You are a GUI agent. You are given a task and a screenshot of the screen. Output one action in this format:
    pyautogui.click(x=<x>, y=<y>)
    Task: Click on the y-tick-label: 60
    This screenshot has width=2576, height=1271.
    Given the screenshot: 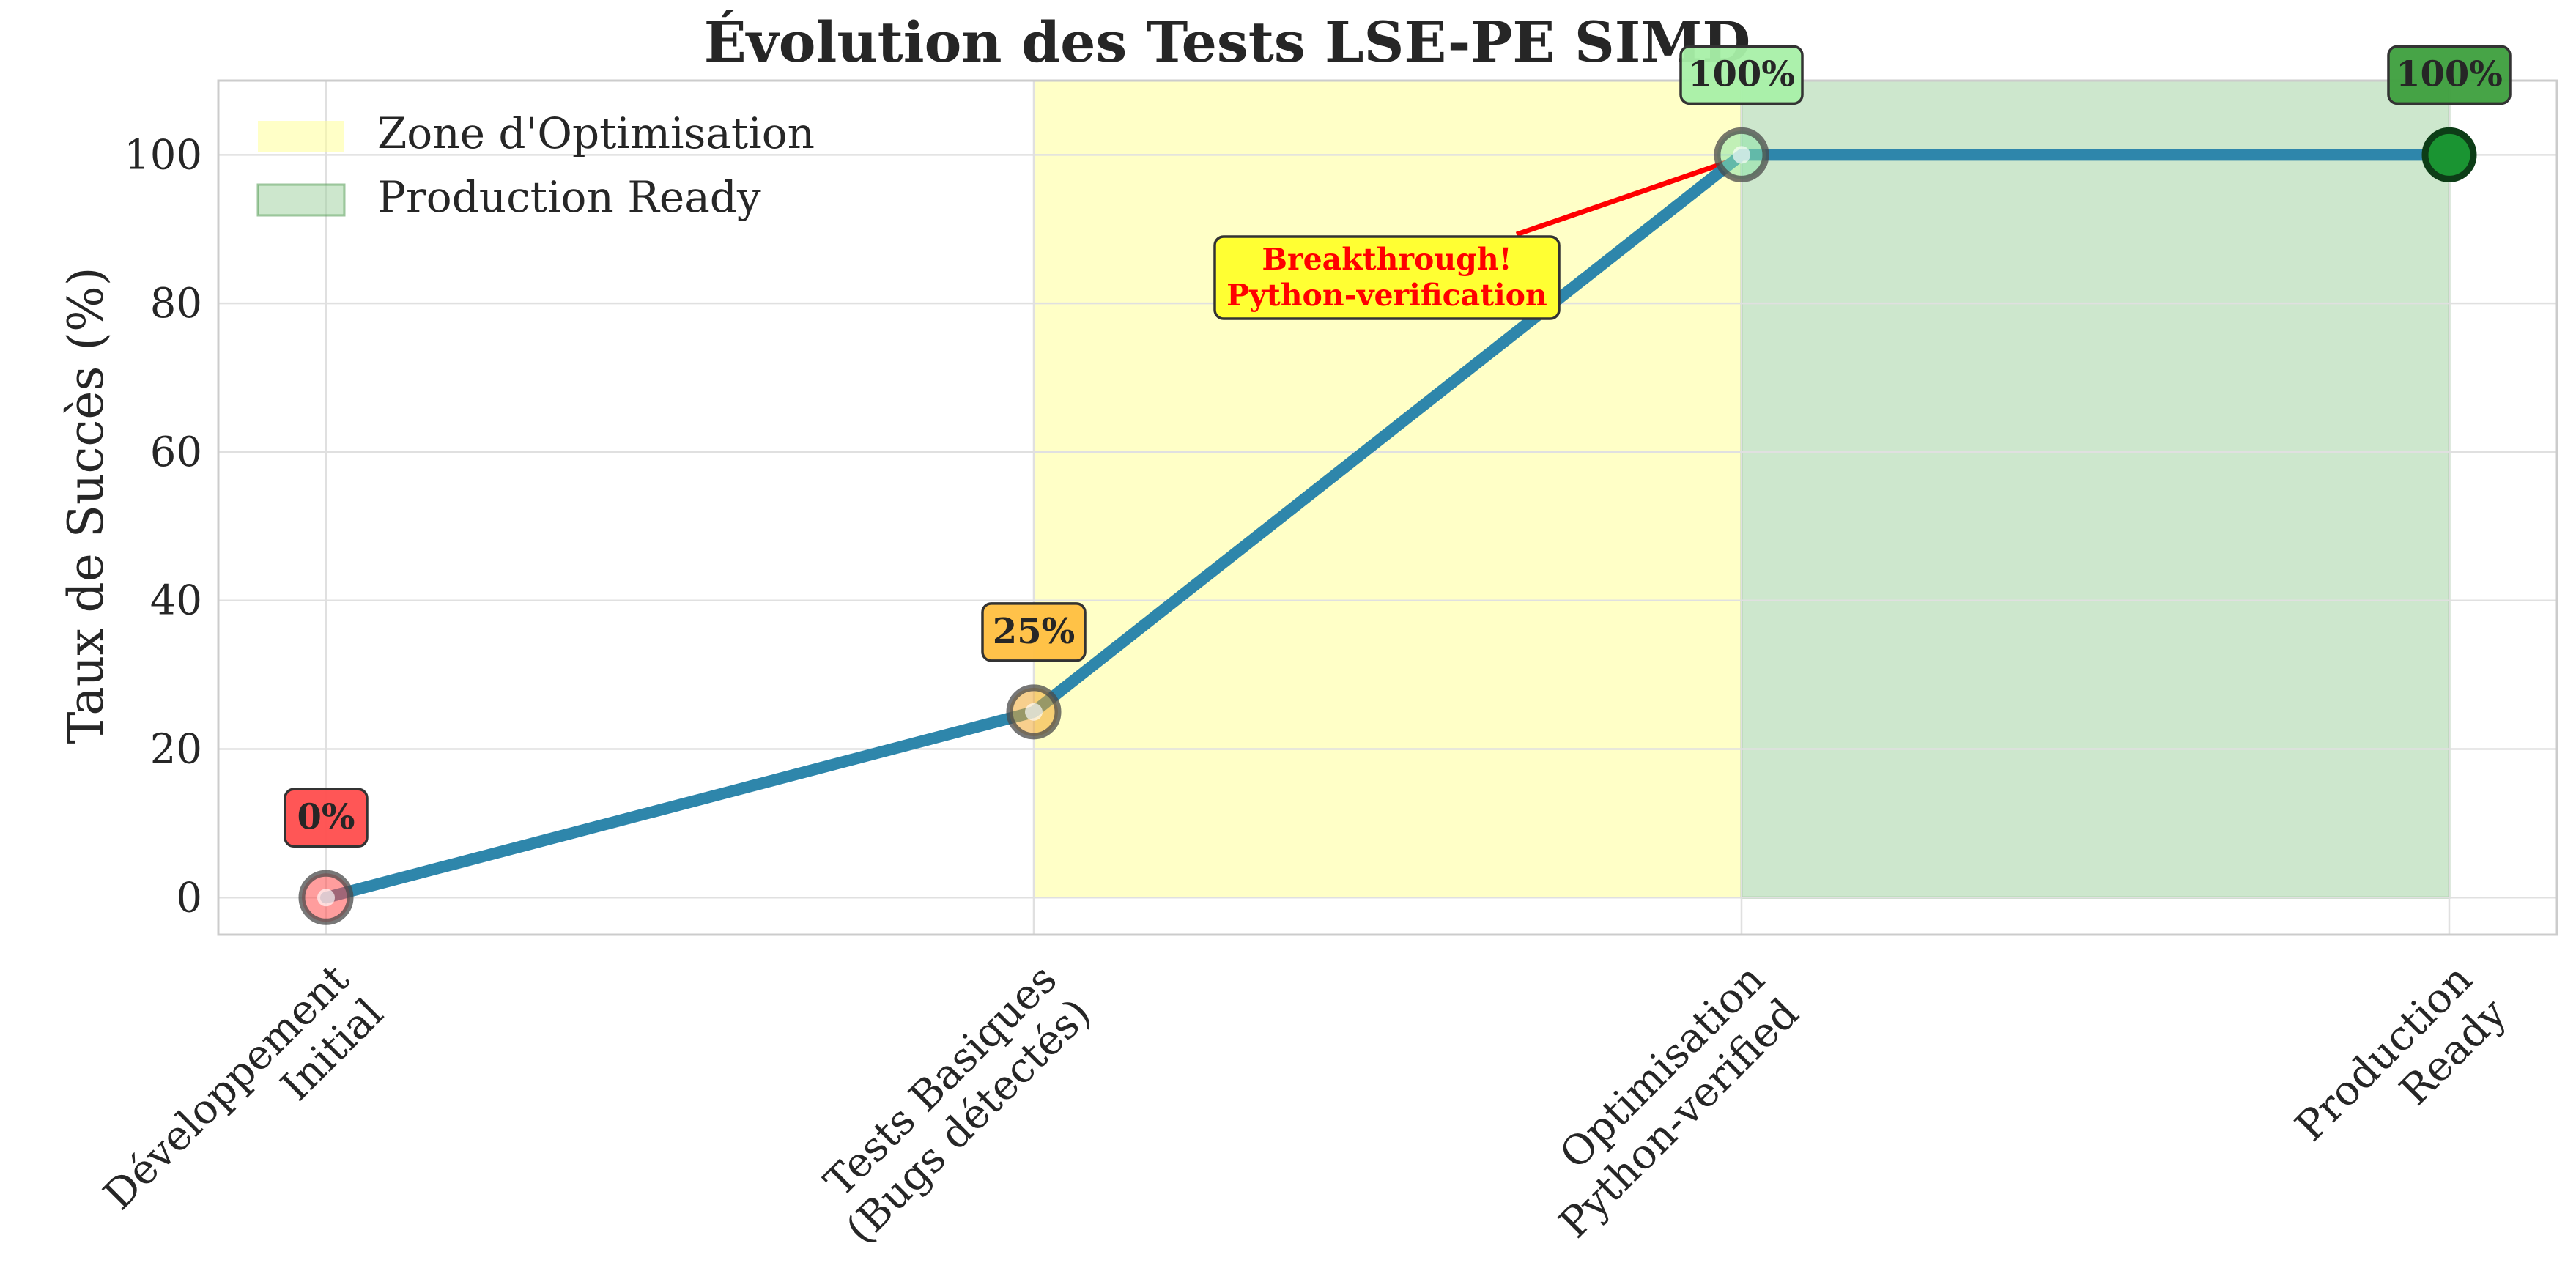 What is the action you would take?
    pyautogui.click(x=176, y=452)
    